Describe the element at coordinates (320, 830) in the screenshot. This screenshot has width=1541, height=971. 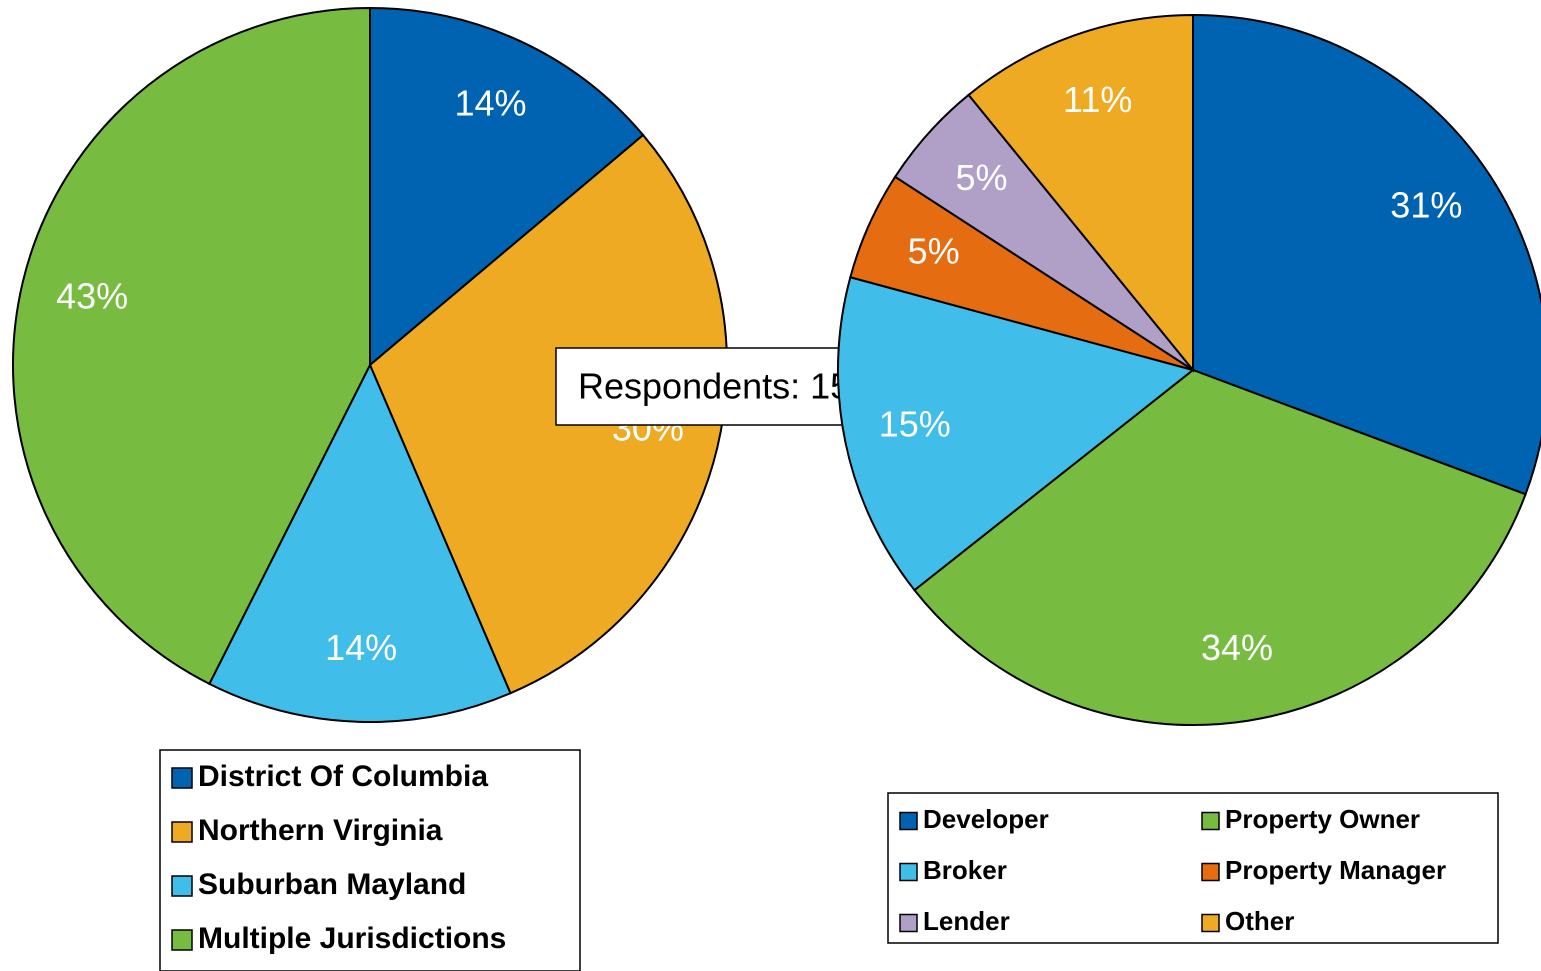
I see `legend-label: Northern Virginia` at that location.